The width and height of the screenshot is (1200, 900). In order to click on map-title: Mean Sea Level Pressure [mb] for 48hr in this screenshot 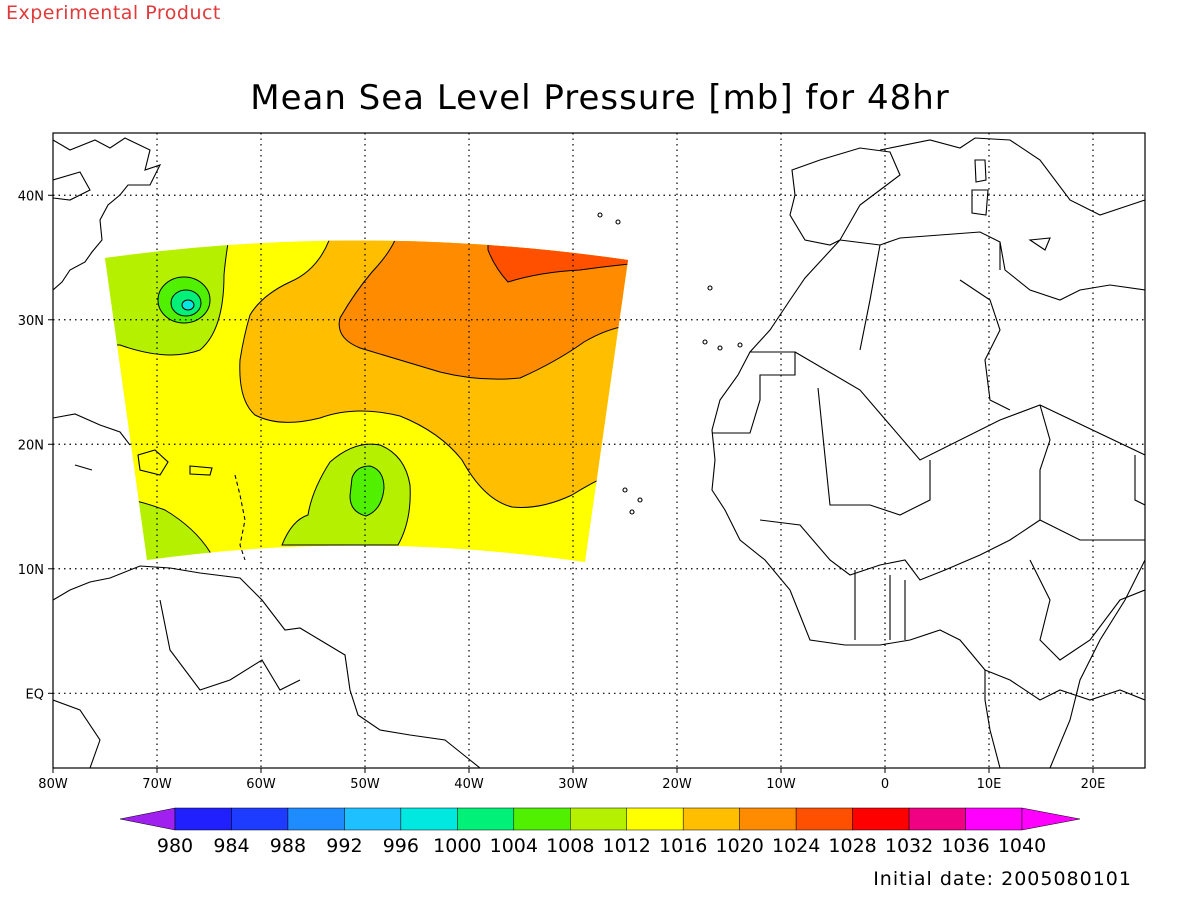, I will do `click(600, 98)`.